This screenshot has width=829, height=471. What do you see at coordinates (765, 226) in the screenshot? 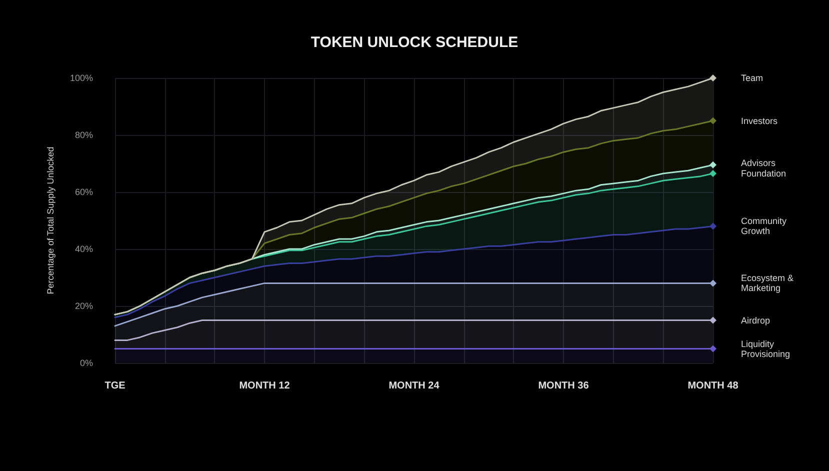
I see `text: Community Growth` at bounding box center [765, 226].